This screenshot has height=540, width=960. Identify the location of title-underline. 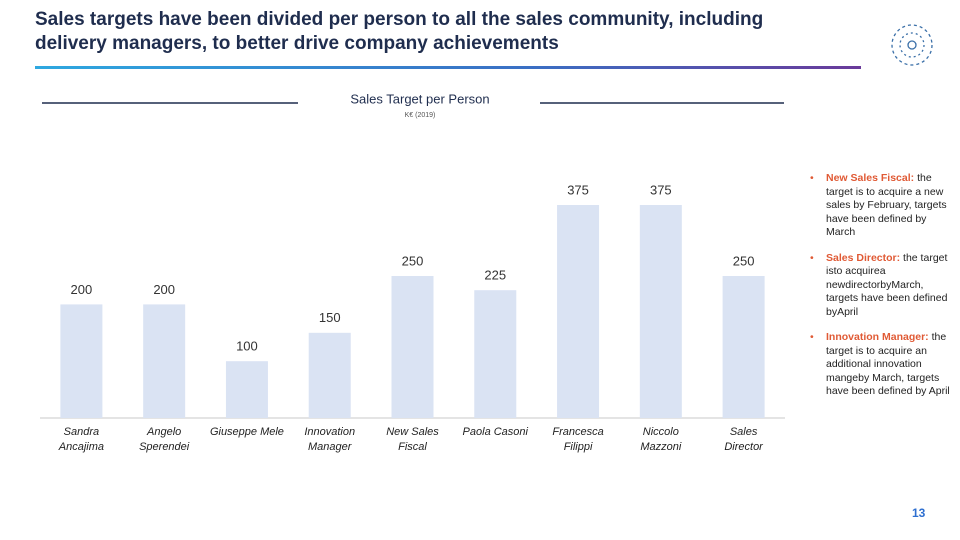
(448, 67).